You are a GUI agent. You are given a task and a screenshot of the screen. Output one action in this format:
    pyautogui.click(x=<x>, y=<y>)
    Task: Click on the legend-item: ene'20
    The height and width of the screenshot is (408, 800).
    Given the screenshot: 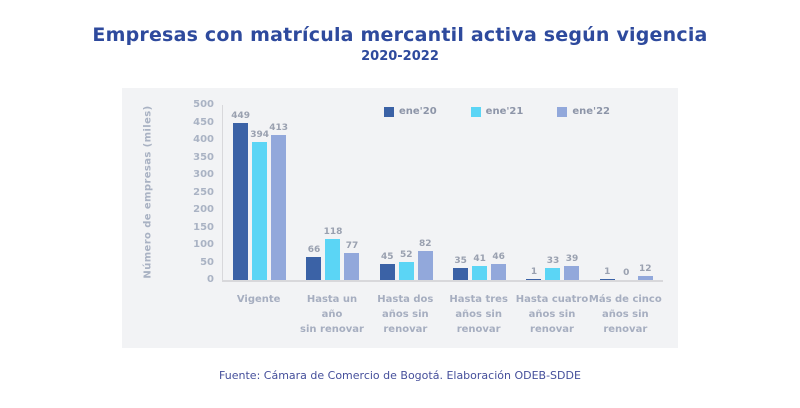 What is the action you would take?
    pyautogui.click(x=410, y=111)
    